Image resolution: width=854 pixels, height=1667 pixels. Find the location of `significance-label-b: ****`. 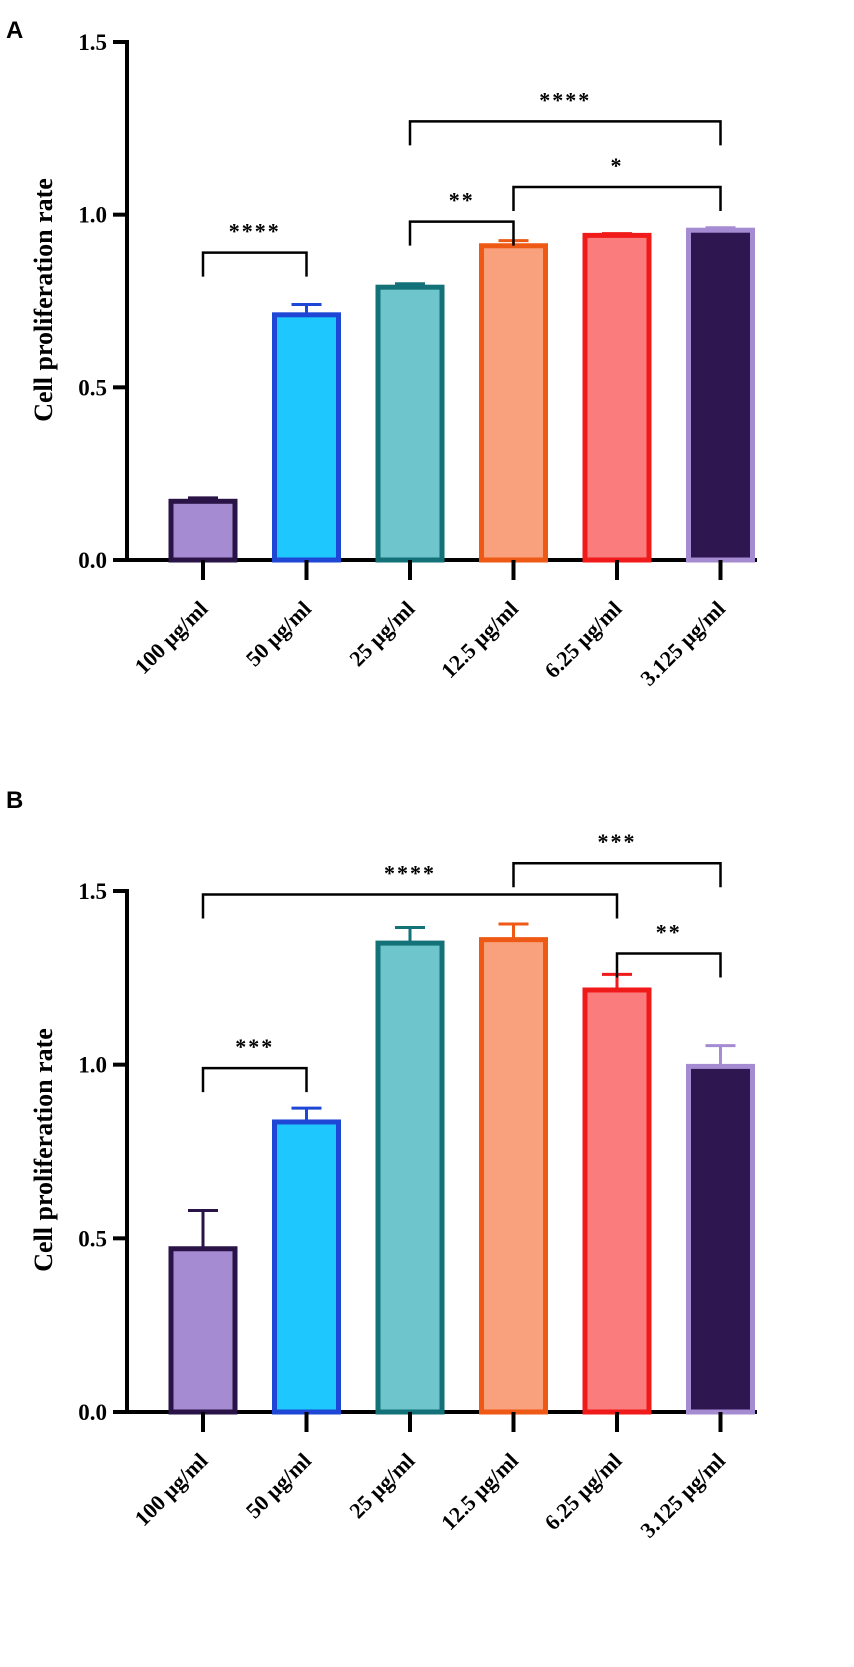

significance-label-b: **** is located at coordinates (410, 872).